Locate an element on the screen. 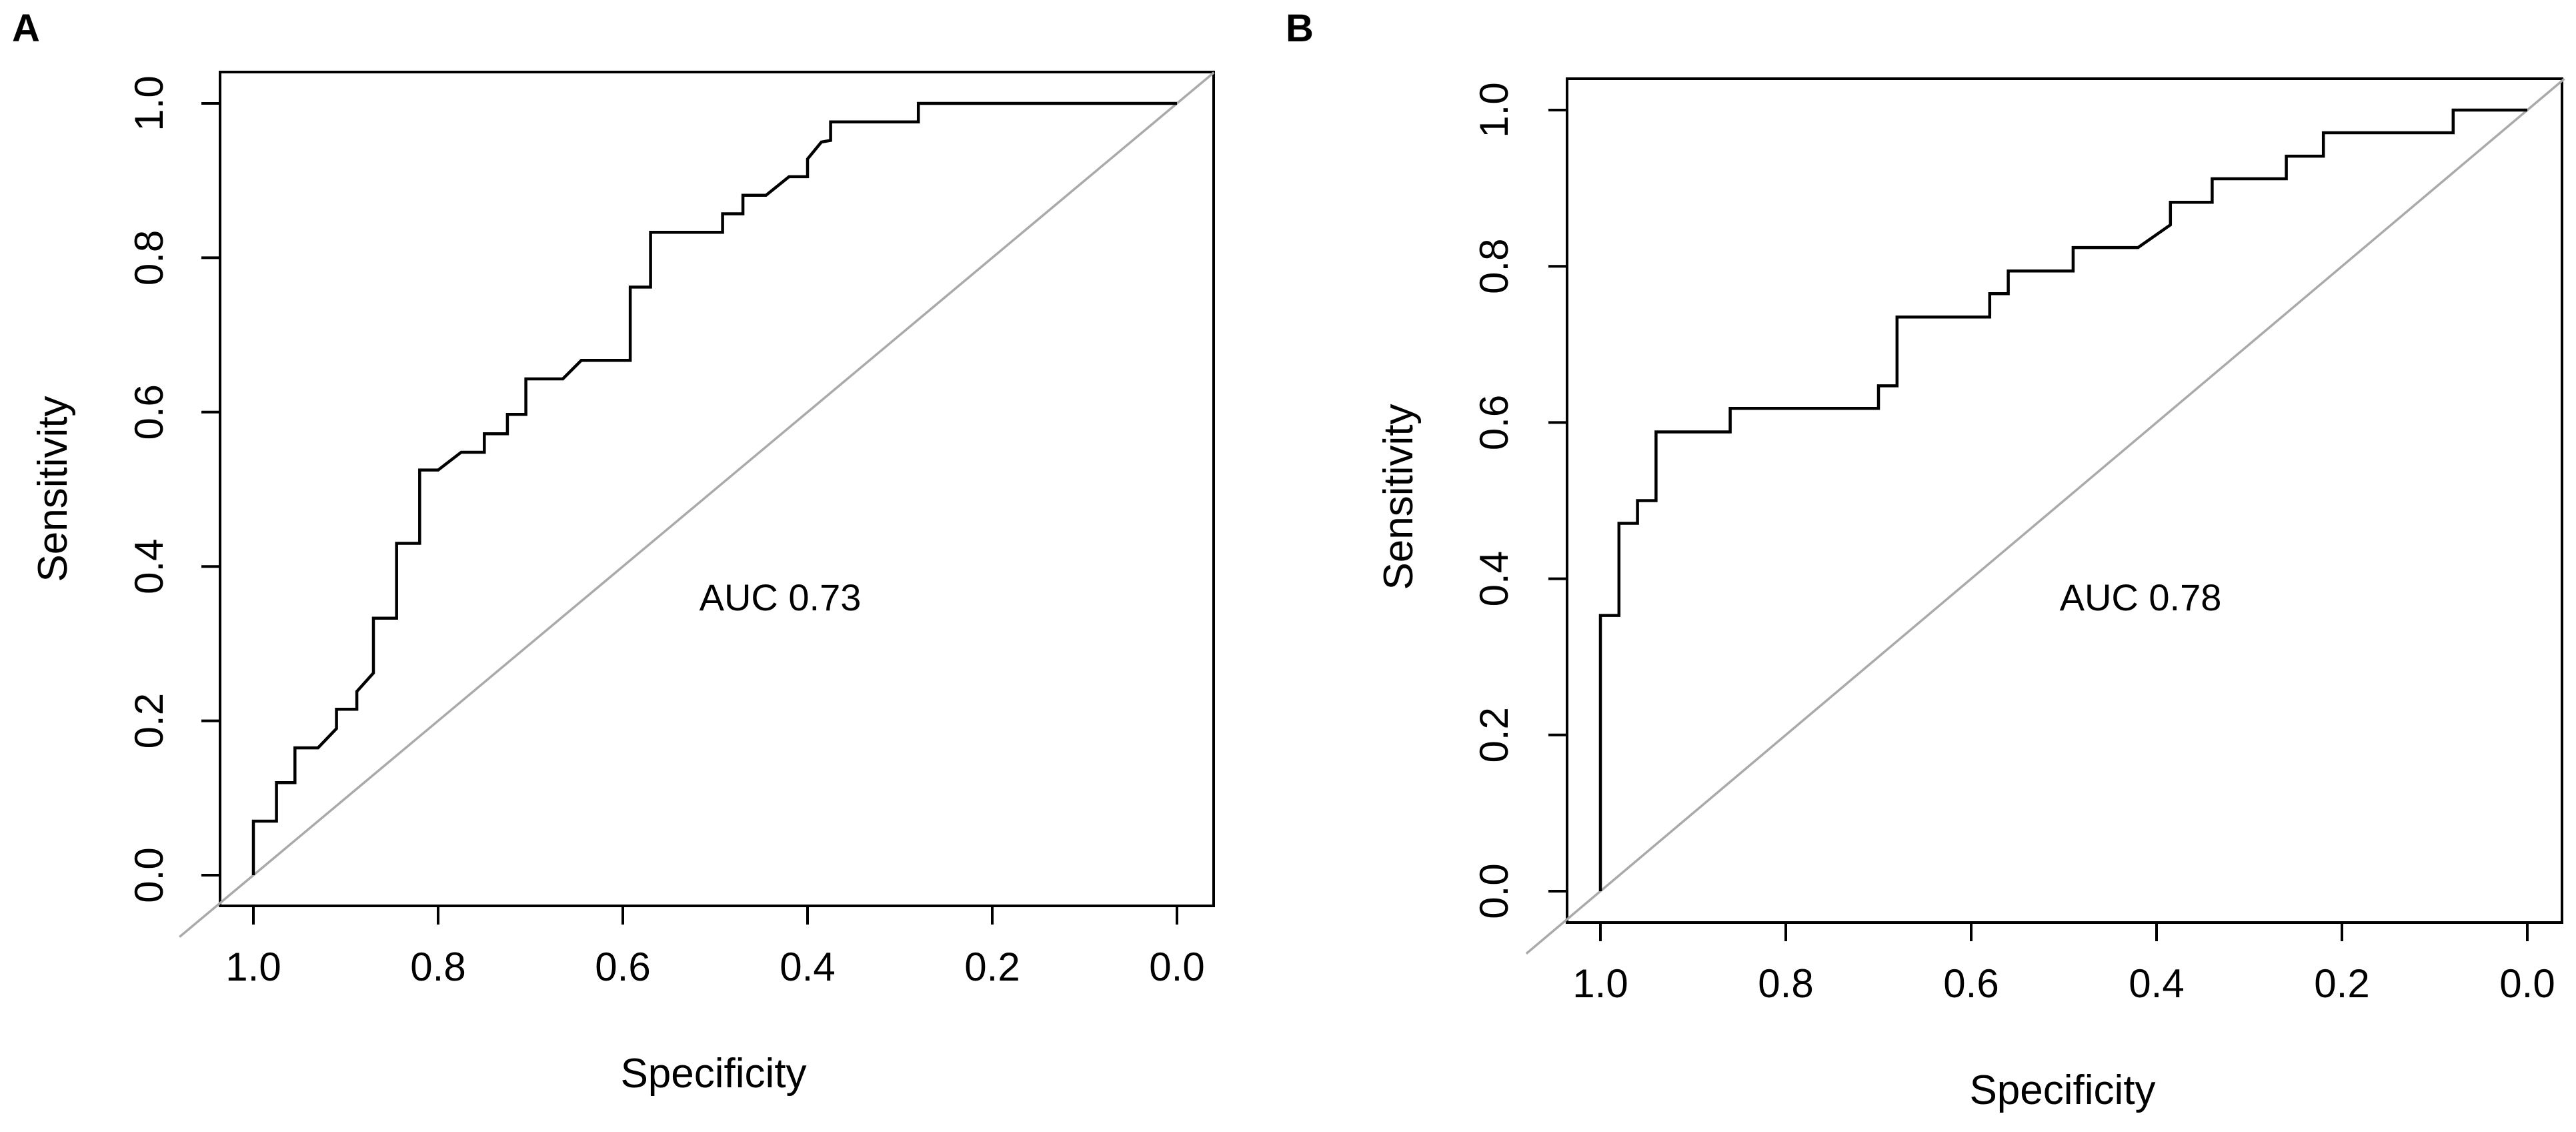 The image size is (2576, 1132). auc-annotation-a: AUC 0.73 is located at coordinates (781, 597).